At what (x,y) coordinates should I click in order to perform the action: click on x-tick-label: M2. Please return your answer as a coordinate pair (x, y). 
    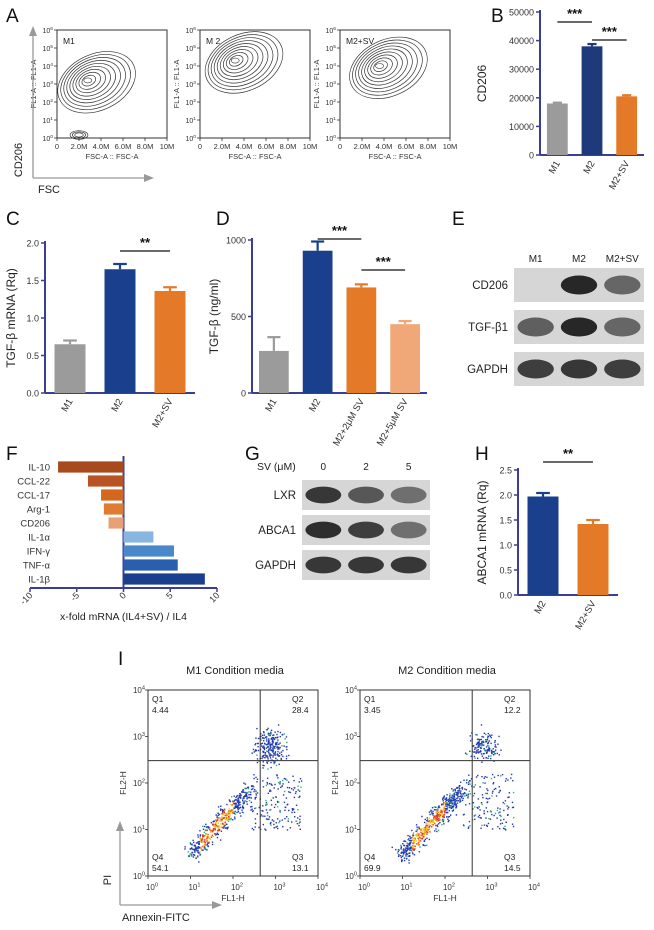
    Looking at the image, I should click on (540, 607).